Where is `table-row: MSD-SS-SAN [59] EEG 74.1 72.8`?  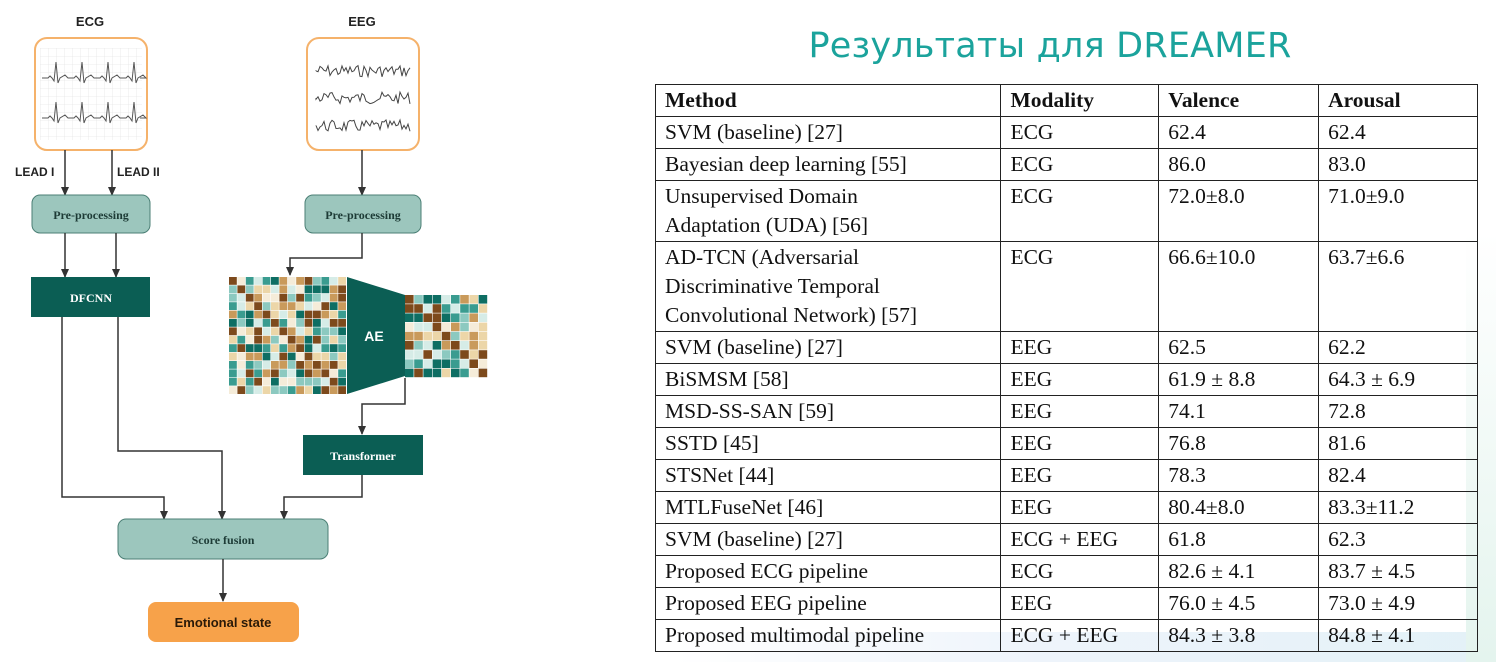 table-row: MSD-SS-SAN [59] EEG 74.1 72.8 is located at coordinates (1066, 411).